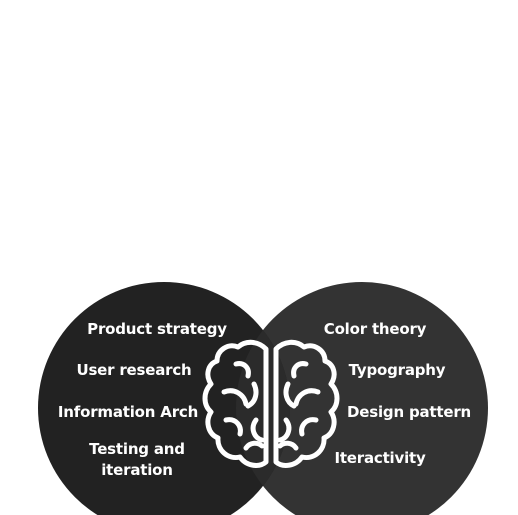 This screenshot has width=518, height=515. Describe the element at coordinates (128, 412) in the screenshot. I see `left-item-information-arch: Information Arch` at that location.